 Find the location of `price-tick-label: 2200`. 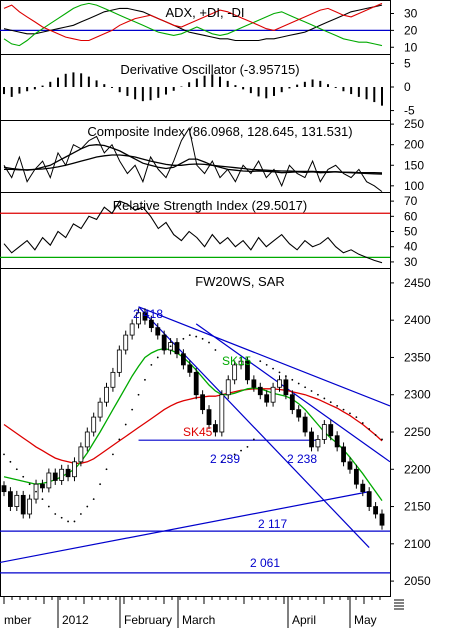

price-tick-label: 2200 is located at coordinates (417, 469).